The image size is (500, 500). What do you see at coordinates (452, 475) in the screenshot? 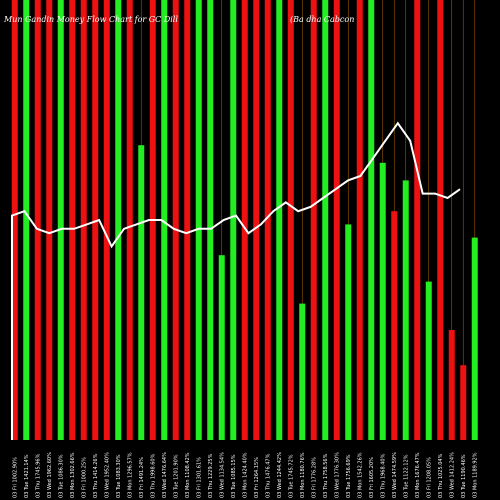
I see `x-tick-label: 03 Wed 1412.24%` at bounding box center [452, 475].